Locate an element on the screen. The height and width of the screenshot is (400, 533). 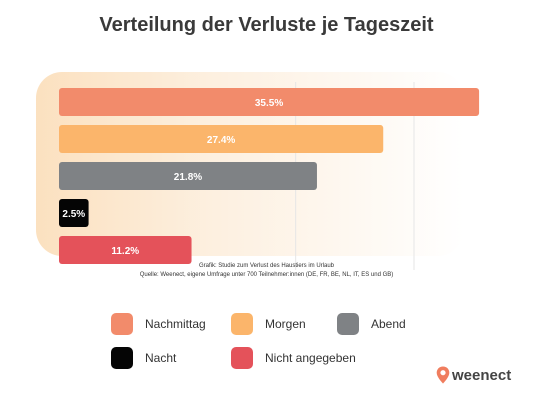
legend-item-nicht-angegeben: Nicht angegeben is located at coordinates (293, 358).